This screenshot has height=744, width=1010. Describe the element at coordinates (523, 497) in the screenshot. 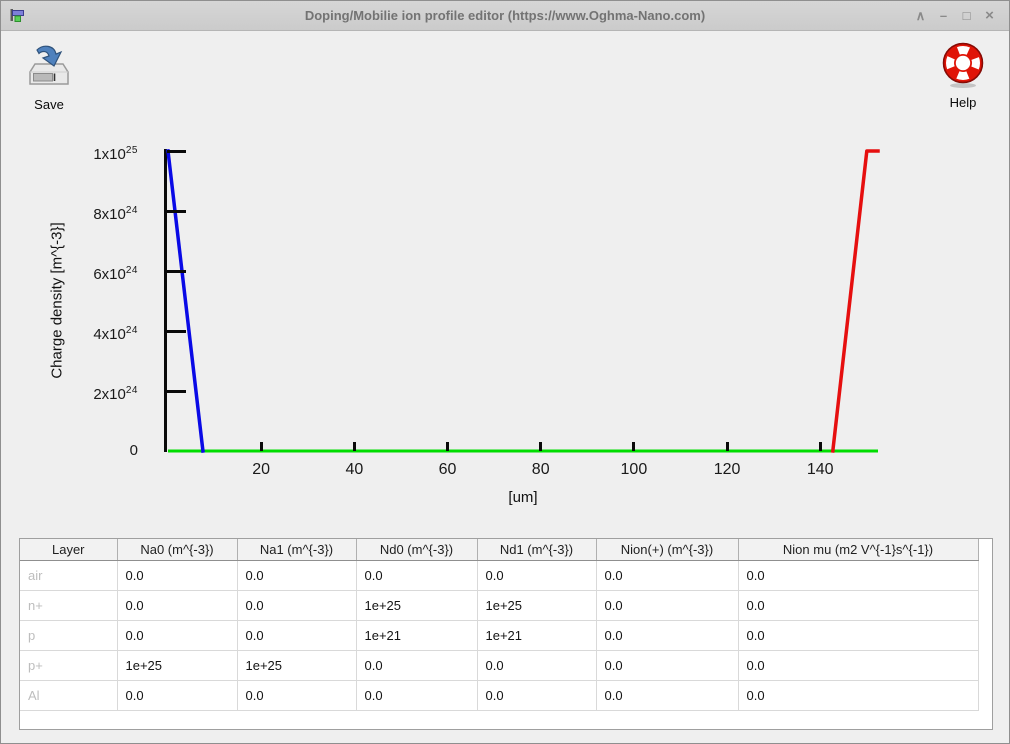

I see `x-axis-title: [um]` at that location.